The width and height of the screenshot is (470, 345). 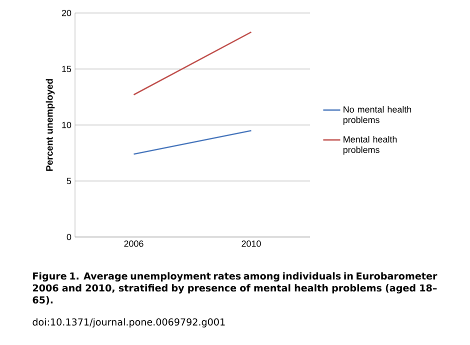 I want to click on y-tick-label: 10, so click(x=67, y=125).